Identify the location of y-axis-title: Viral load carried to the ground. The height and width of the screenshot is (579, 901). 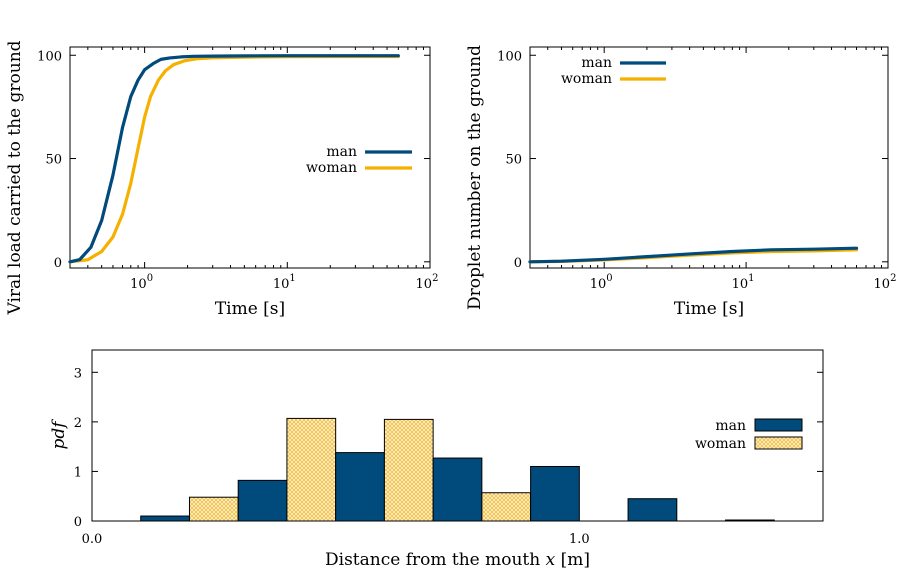
(15, 177).